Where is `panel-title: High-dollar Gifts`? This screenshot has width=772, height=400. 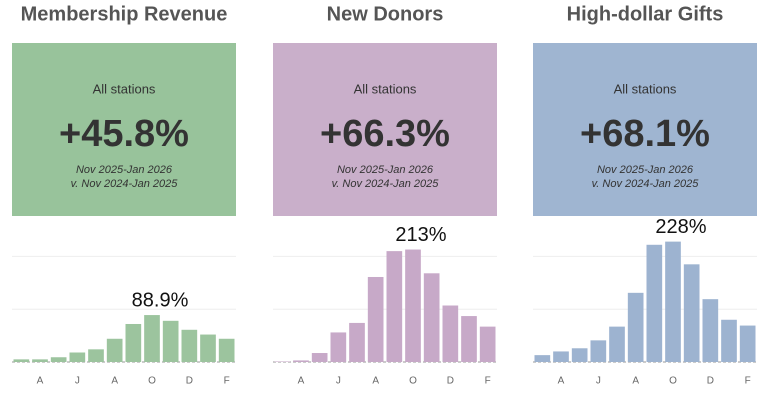
panel-title: High-dollar Gifts is located at coordinates (645, 14).